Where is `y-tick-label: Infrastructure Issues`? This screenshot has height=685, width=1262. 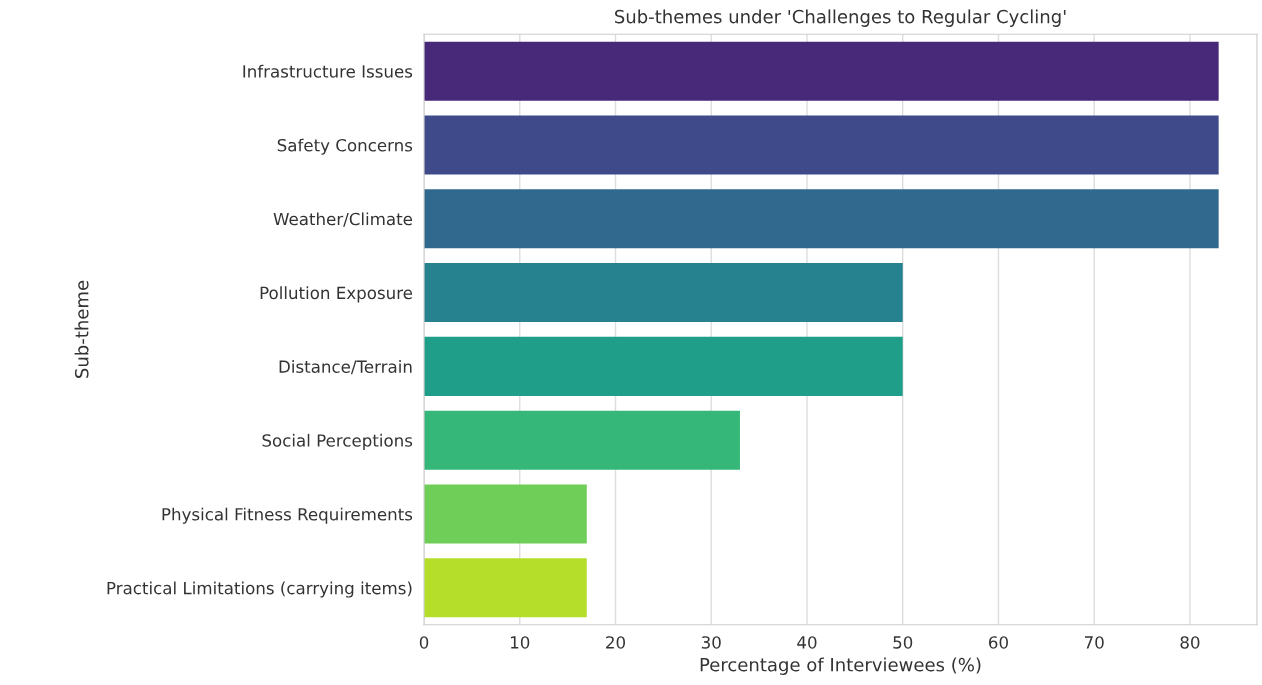
y-tick-label: Infrastructure Issues is located at coordinates (328, 71).